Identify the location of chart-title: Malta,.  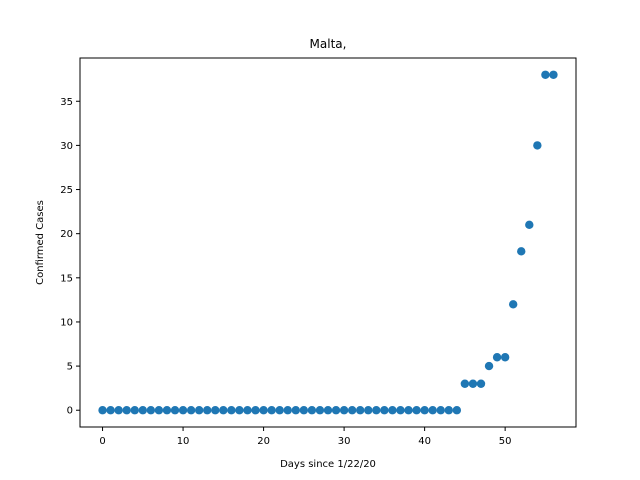
(328, 44).